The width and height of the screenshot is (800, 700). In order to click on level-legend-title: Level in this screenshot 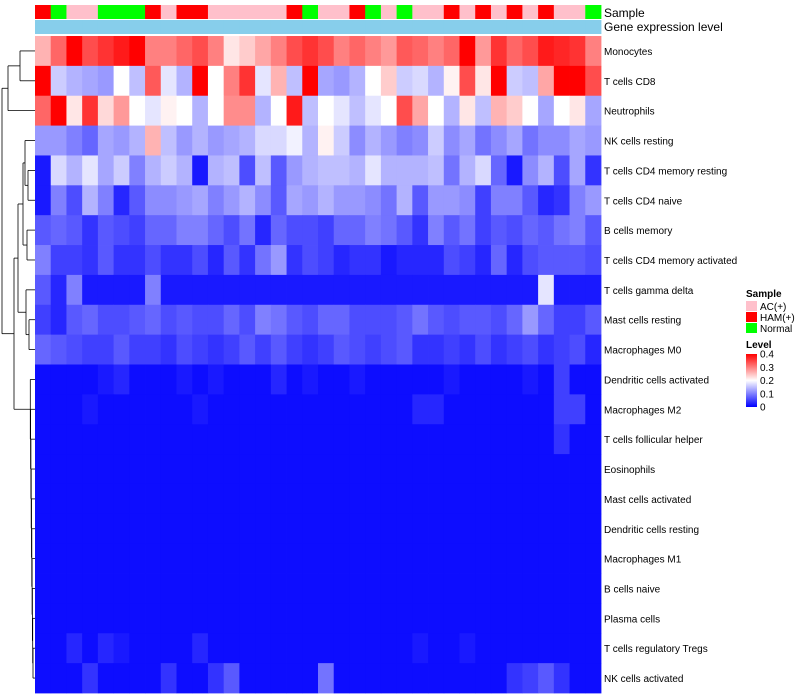, I will do `click(759, 345)`.